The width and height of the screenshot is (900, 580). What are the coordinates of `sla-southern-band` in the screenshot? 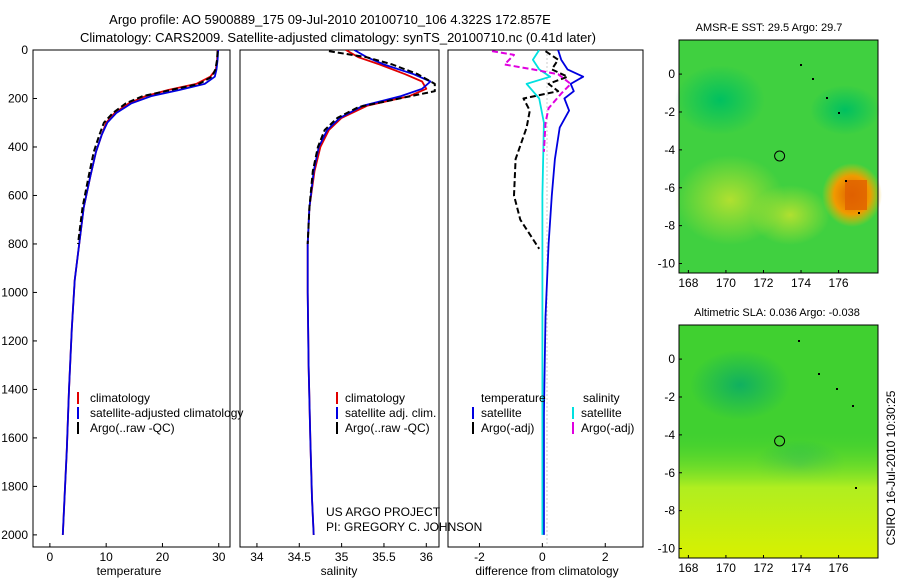 It's located at (778, 494).